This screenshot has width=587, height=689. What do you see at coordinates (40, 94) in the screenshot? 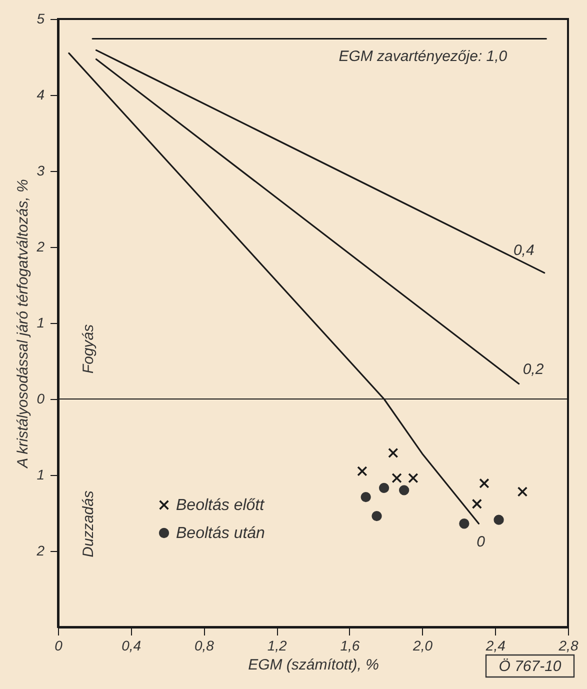
I see `y-tick-label: 4` at bounding box center [40, 94].